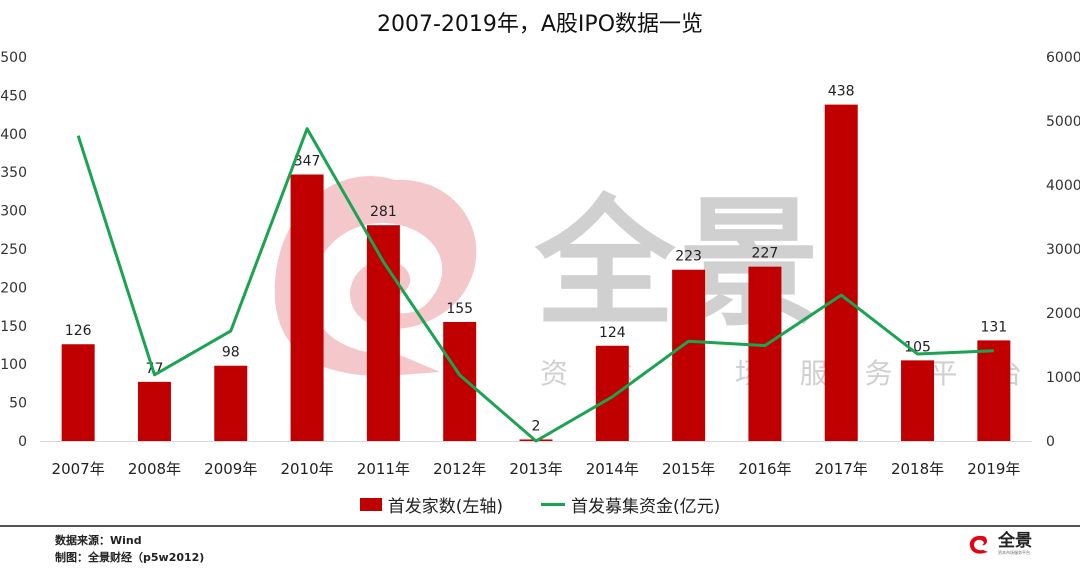 The width and height of the screenshot is (1080, 568). Describe the element at coordinates (993, 469) in the screenshot. I see `x-tick-label: 2019年` at that location.